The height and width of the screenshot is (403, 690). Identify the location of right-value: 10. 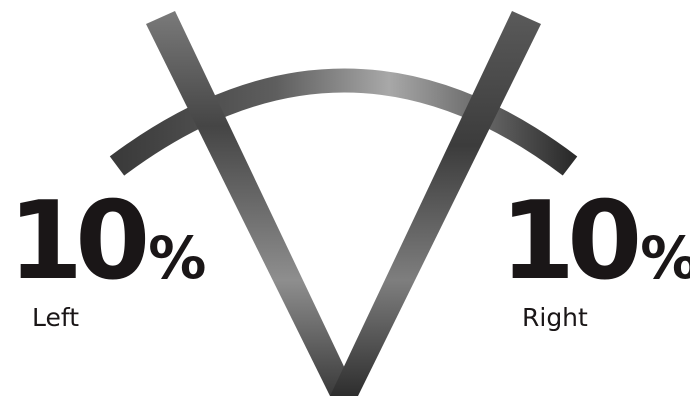
(571, 241).